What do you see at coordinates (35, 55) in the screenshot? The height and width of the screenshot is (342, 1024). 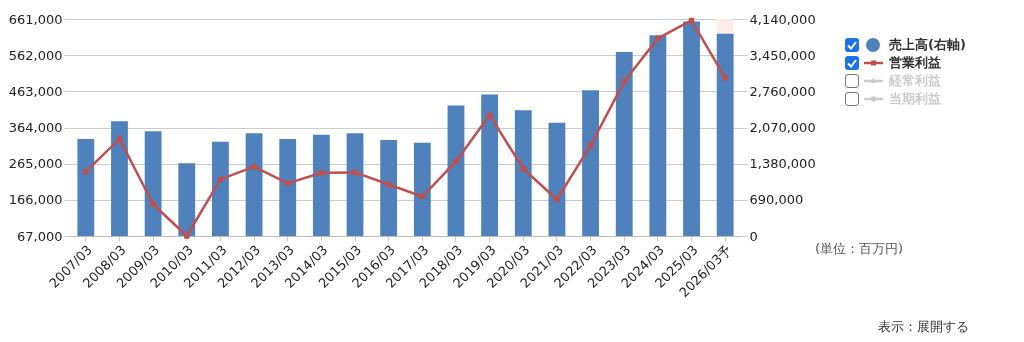 I see `y-tick-label: 562,000` at bounding box center [35, 55].